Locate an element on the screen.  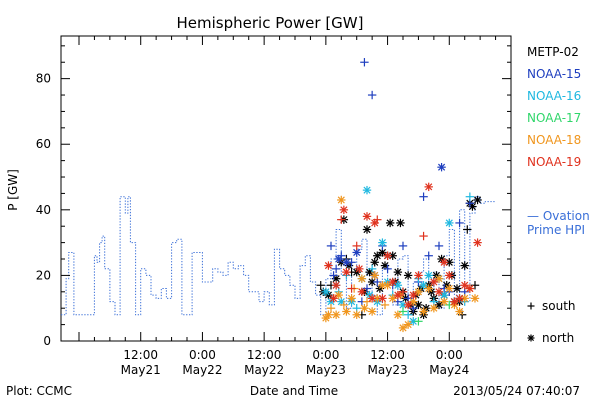
x-axis-label: Date and Time is located at coordinates (294, 391).